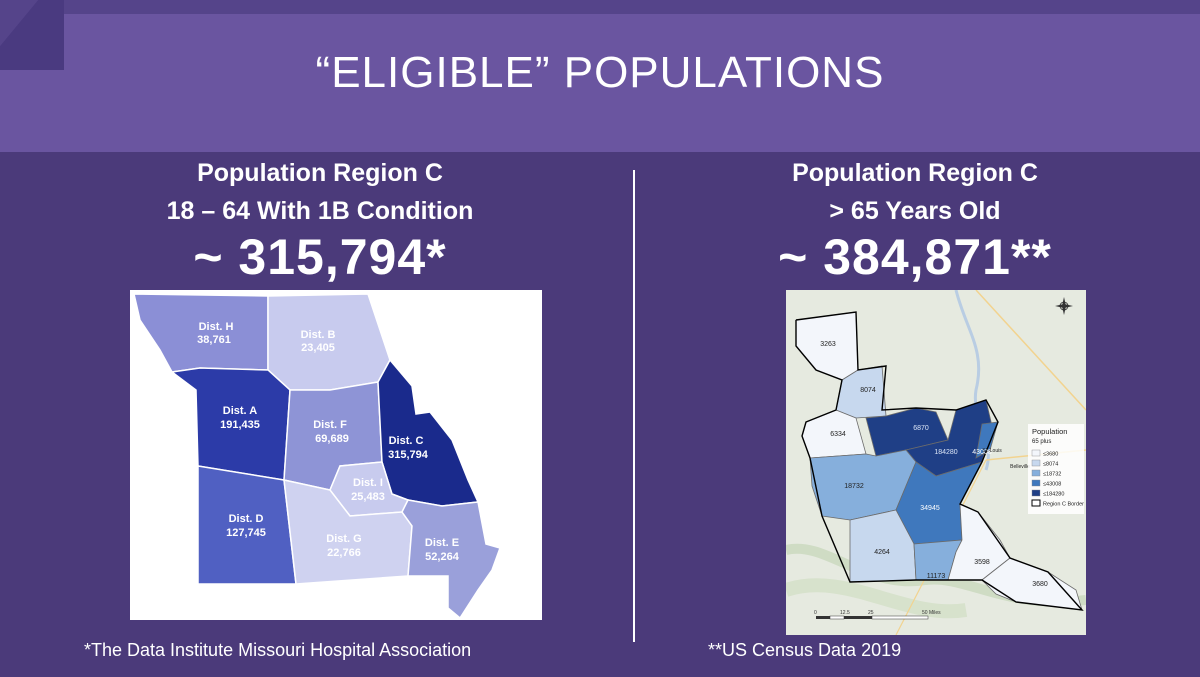  I want to click on district-c-region, so click(428, 432).